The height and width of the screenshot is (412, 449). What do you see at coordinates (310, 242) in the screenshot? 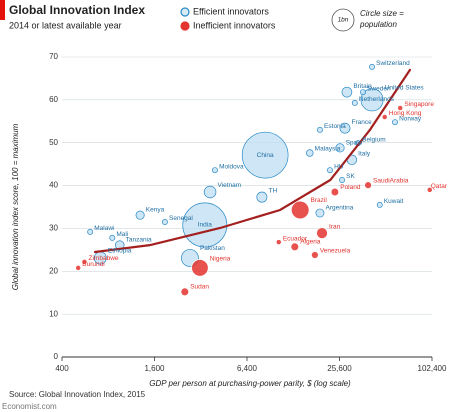
I see `point-label: Algeria` at bounding box center [310, 242].